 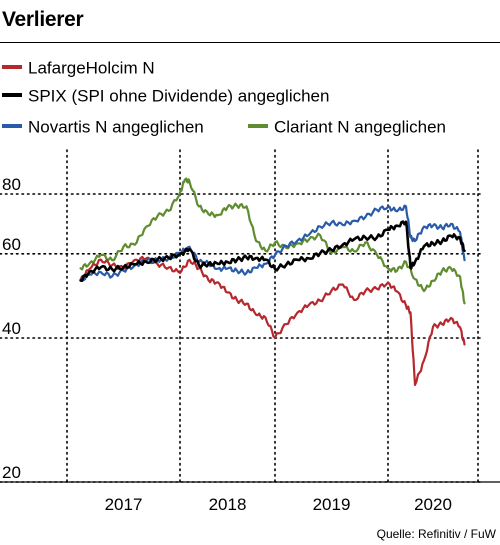 I want to click on legend-label: SPIX (SPI ohne Dividende) angeglichen, so click(x=179, y=96).